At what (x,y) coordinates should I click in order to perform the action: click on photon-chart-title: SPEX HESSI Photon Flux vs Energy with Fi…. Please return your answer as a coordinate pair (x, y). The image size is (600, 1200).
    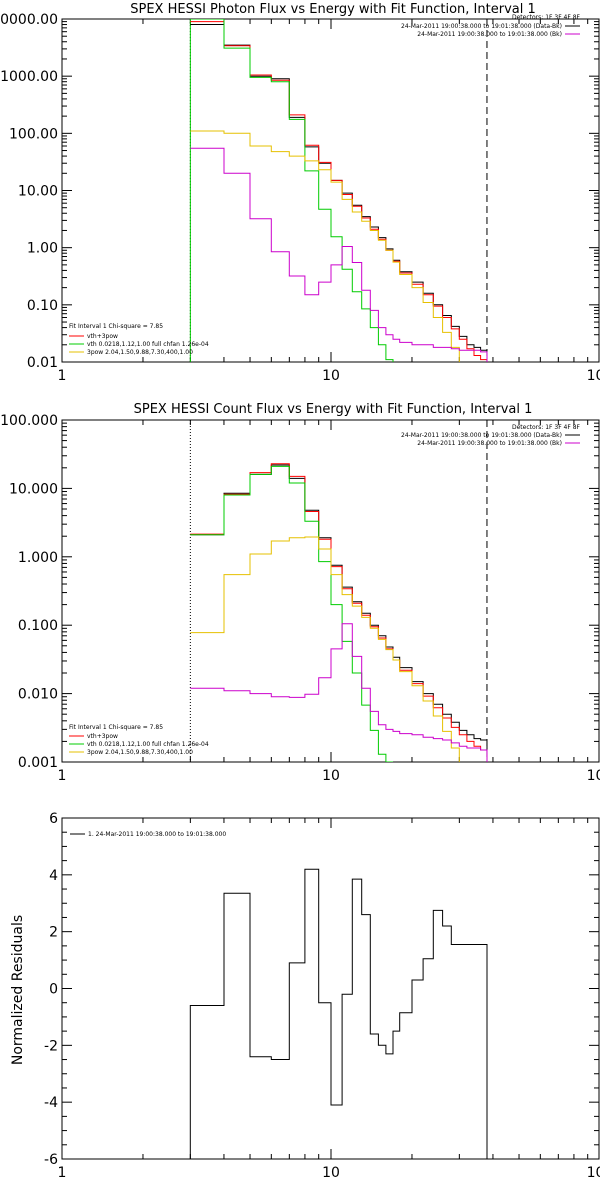
    Looking at the image, I should click on (333, 9).